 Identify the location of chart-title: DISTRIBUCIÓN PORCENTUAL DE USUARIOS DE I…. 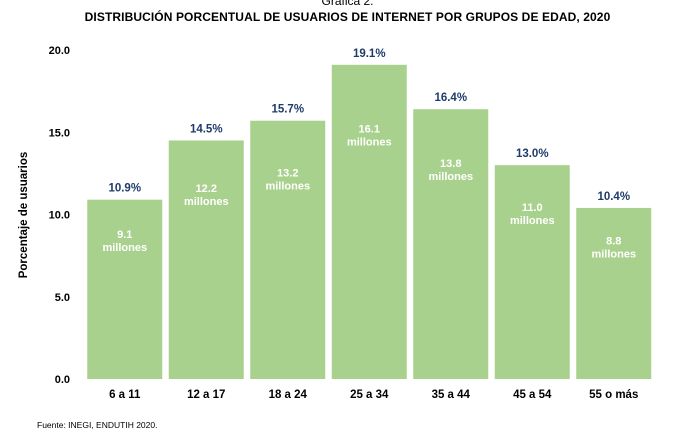
(347, 17).